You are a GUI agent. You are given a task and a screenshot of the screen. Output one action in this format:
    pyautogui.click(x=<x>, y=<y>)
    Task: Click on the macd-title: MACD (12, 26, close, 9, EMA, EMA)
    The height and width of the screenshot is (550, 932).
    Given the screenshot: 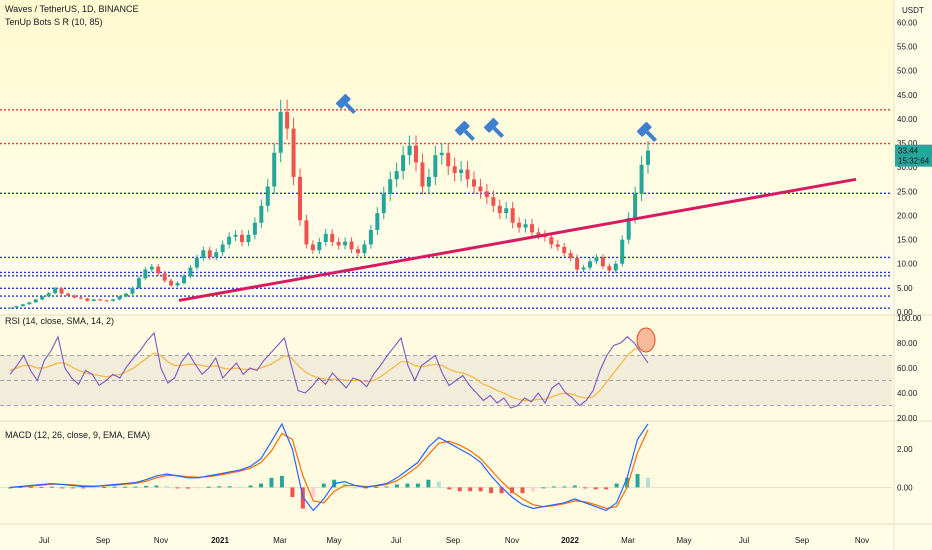 What is the action you would take?
    pyautogui.click(x=78, y=435)
    